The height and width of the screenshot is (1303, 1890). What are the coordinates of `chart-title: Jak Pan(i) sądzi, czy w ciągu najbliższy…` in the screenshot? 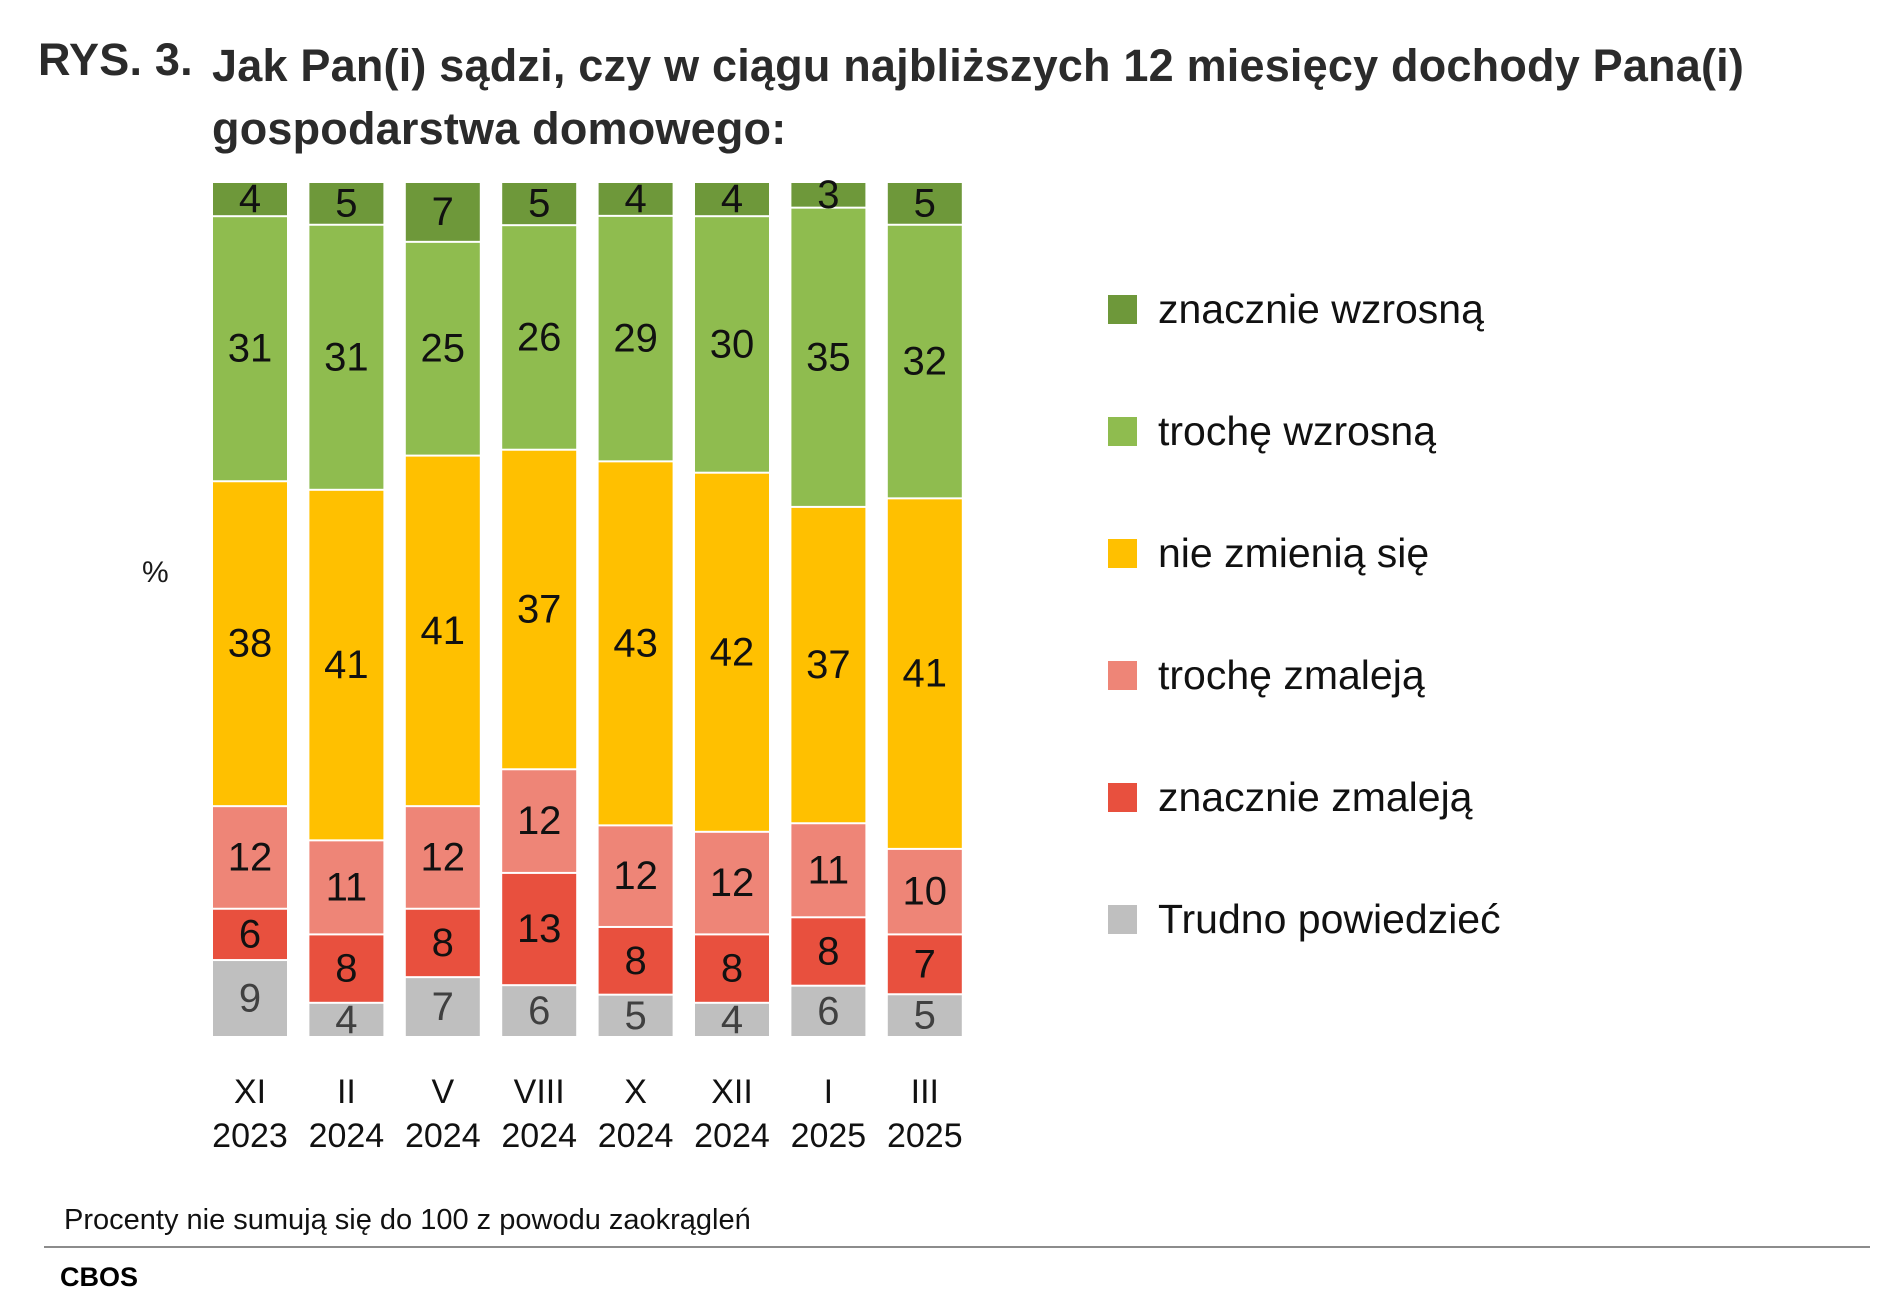 It's located at (978, 97).